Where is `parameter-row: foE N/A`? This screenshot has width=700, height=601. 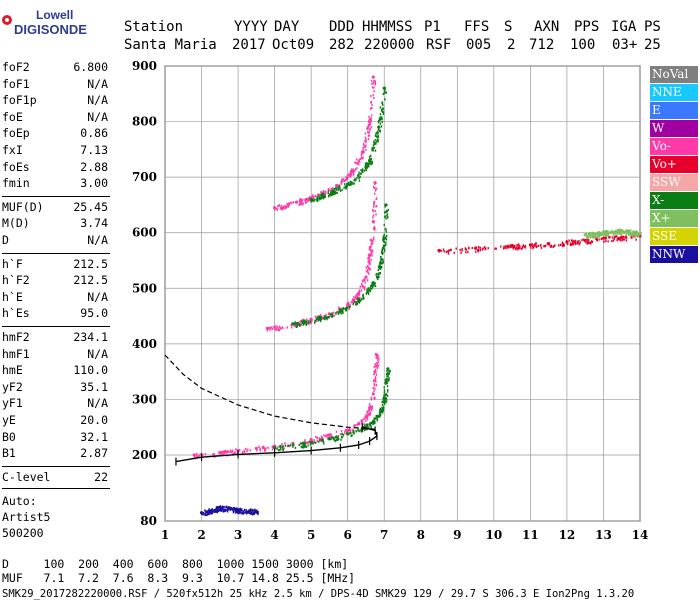 parameter-row: foE N/A is located at coordinates (55, 117).